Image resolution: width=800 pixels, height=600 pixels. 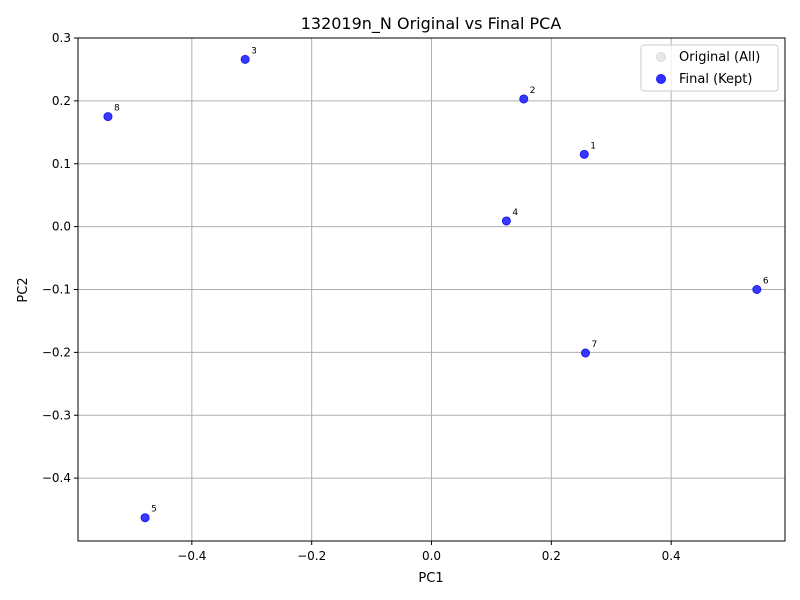 I want to click on x-tick-label: 0.2, so click(x=551, y=556).